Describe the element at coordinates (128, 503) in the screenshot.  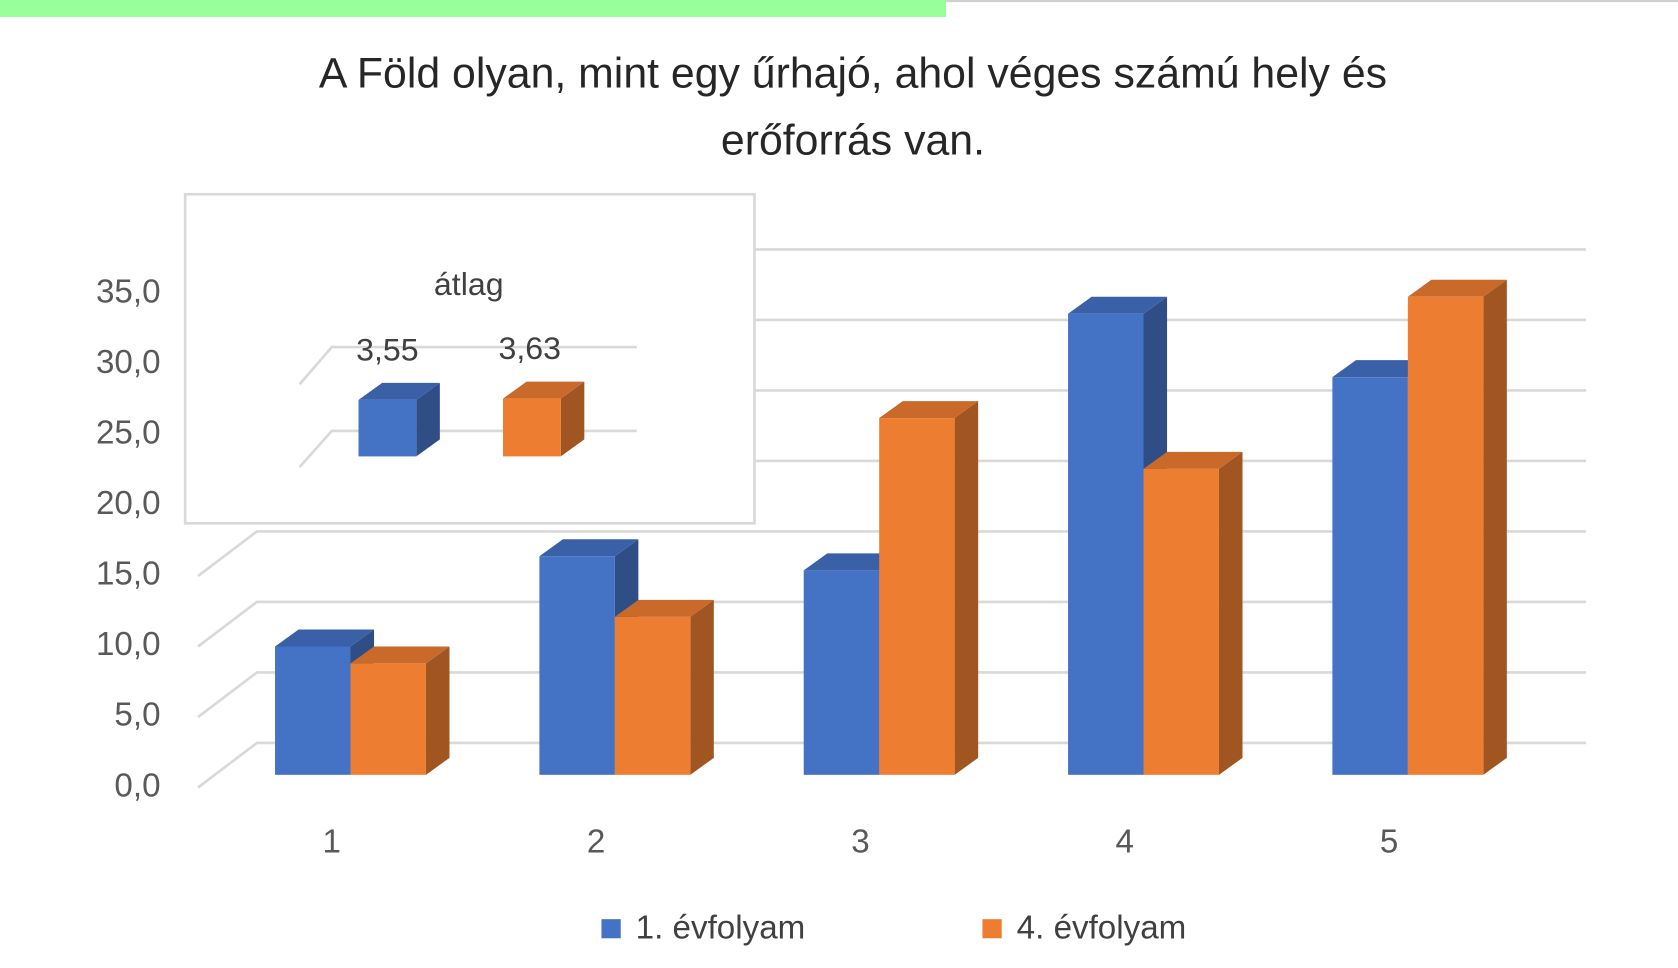
I see `y-tick-label: 20,0` at that location.